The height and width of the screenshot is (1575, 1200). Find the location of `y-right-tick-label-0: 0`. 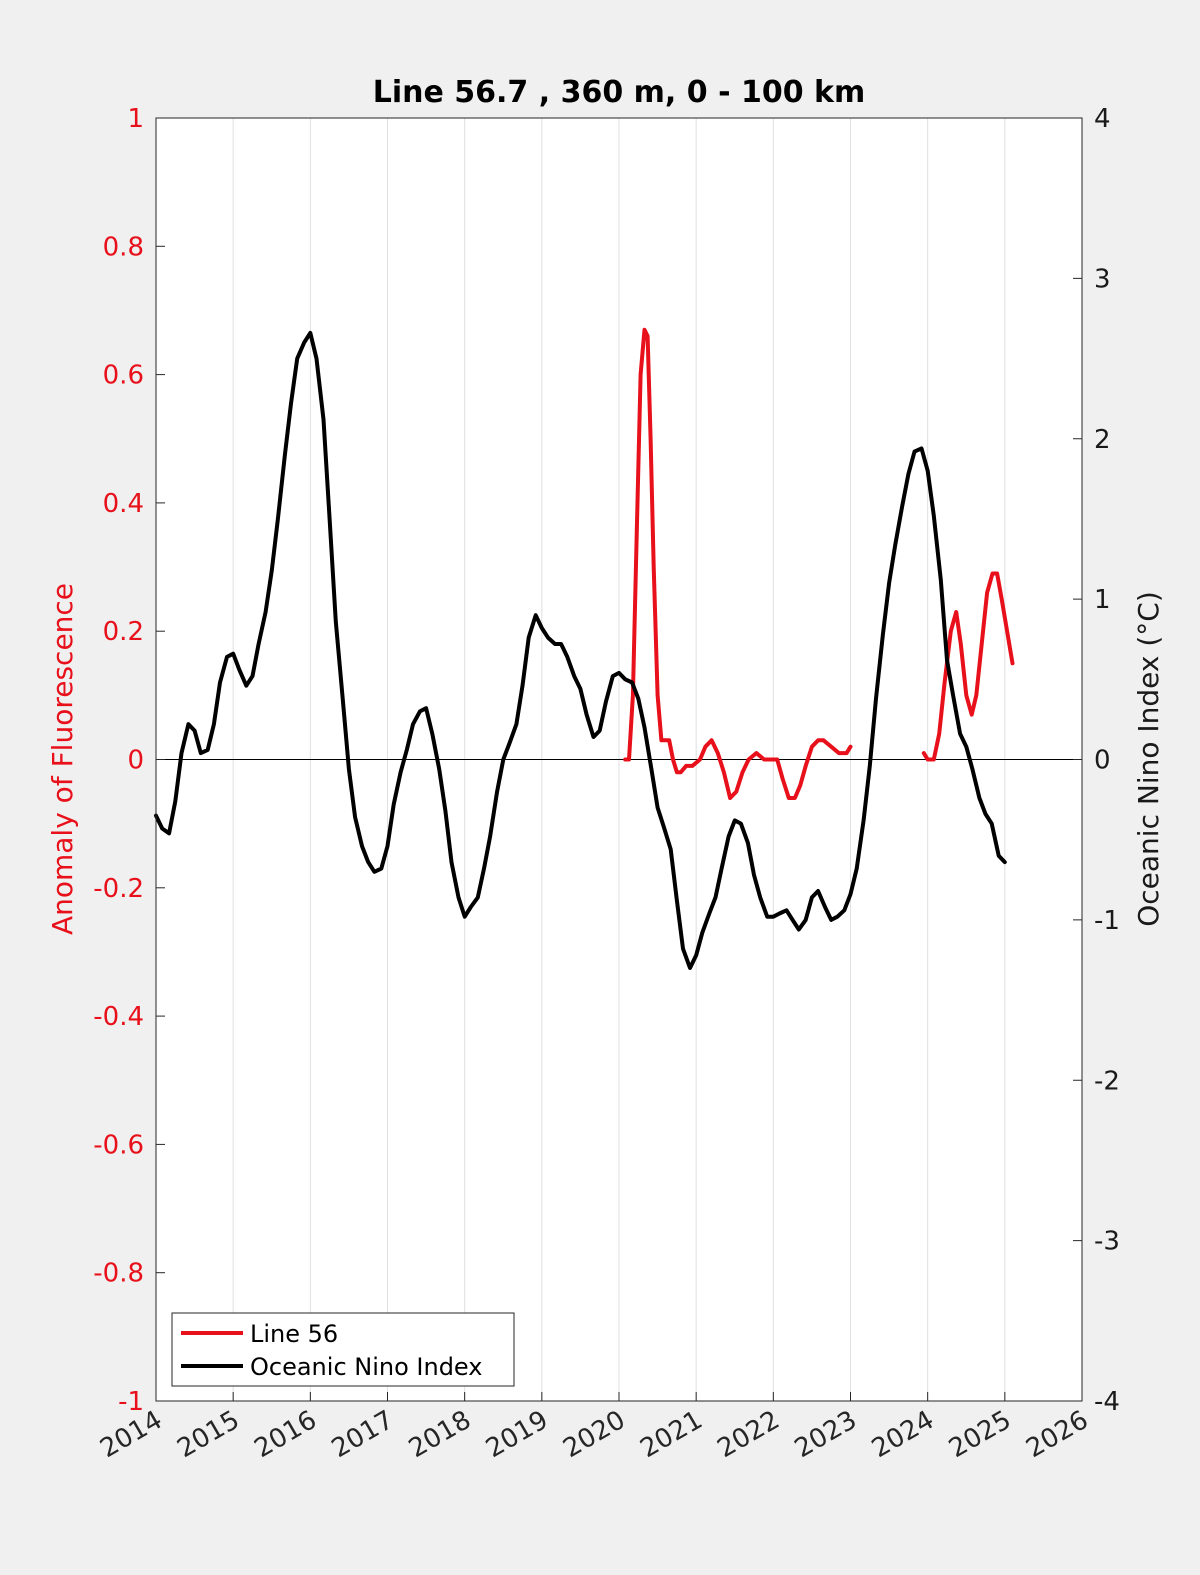

y-right-tick-label-0: 0 is located at coordinates (1102, 761).